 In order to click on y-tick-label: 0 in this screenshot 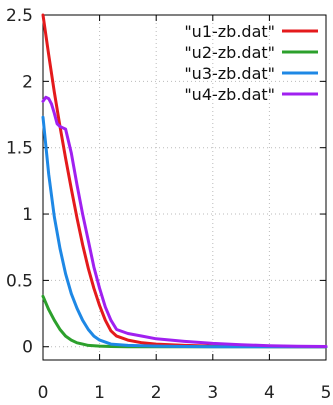, I will do `click(27, 348)`.